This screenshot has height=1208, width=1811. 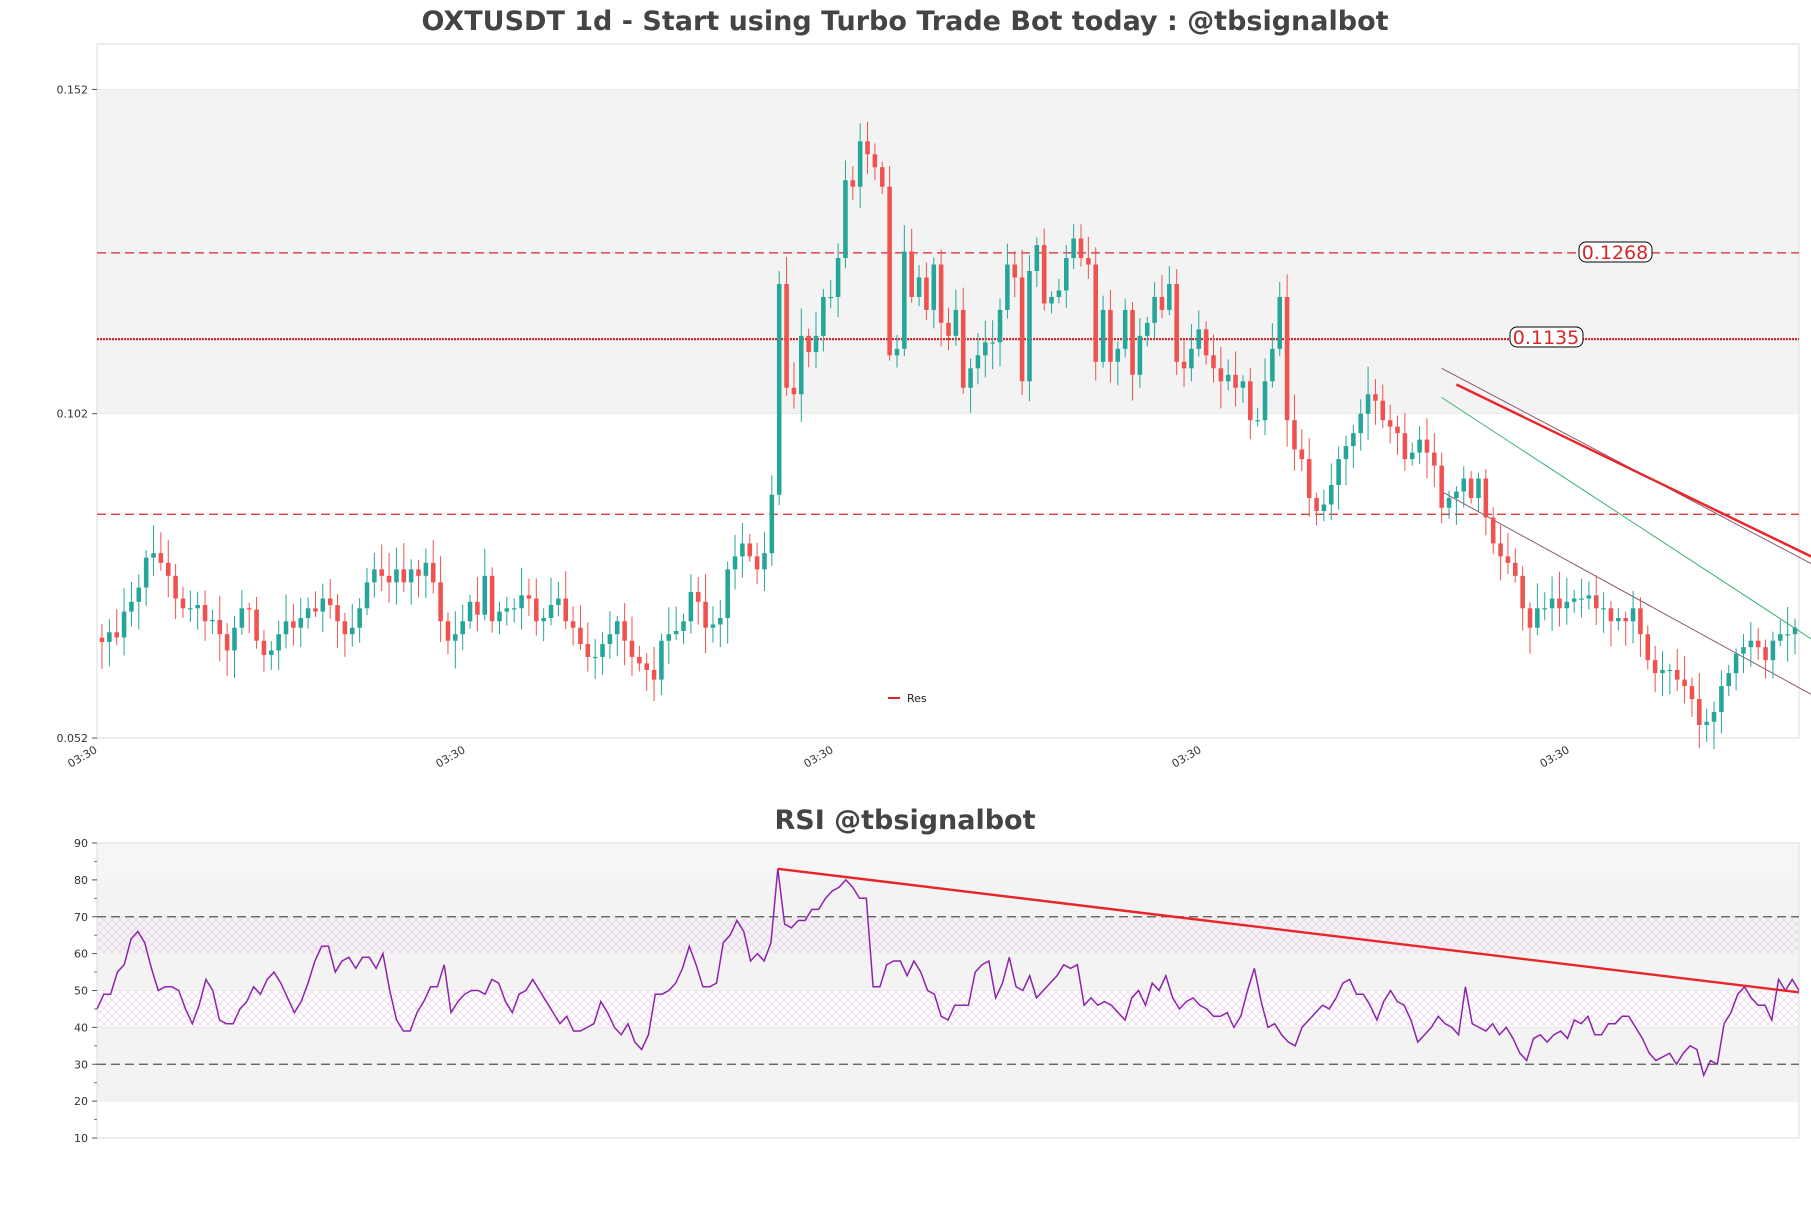 I want to click on channel-mid-line, so click(x=1626, y=518).